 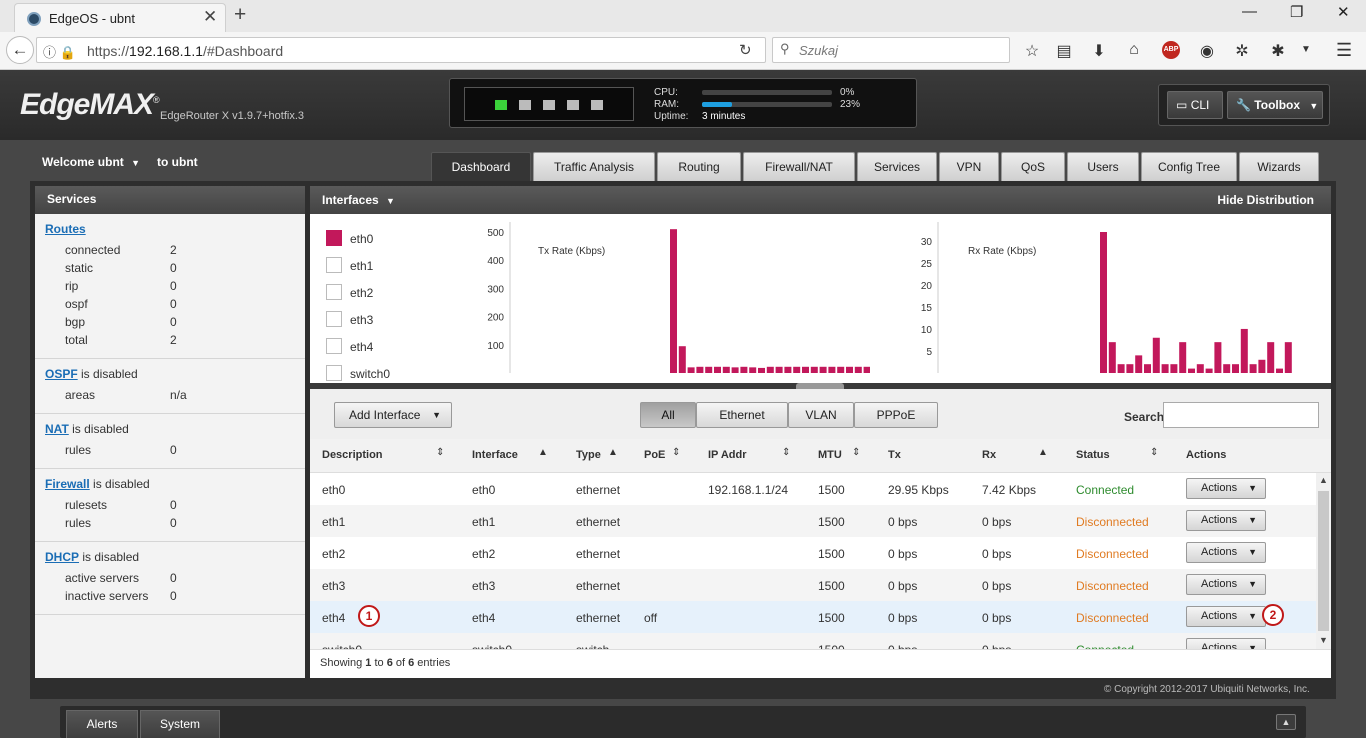 I want to click on nat-link: NAT, so click(x=57, y=429).